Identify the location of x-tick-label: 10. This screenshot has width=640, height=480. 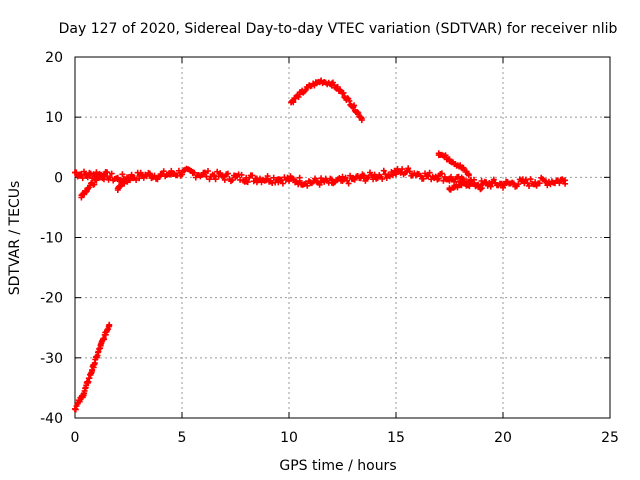
(289, 438).